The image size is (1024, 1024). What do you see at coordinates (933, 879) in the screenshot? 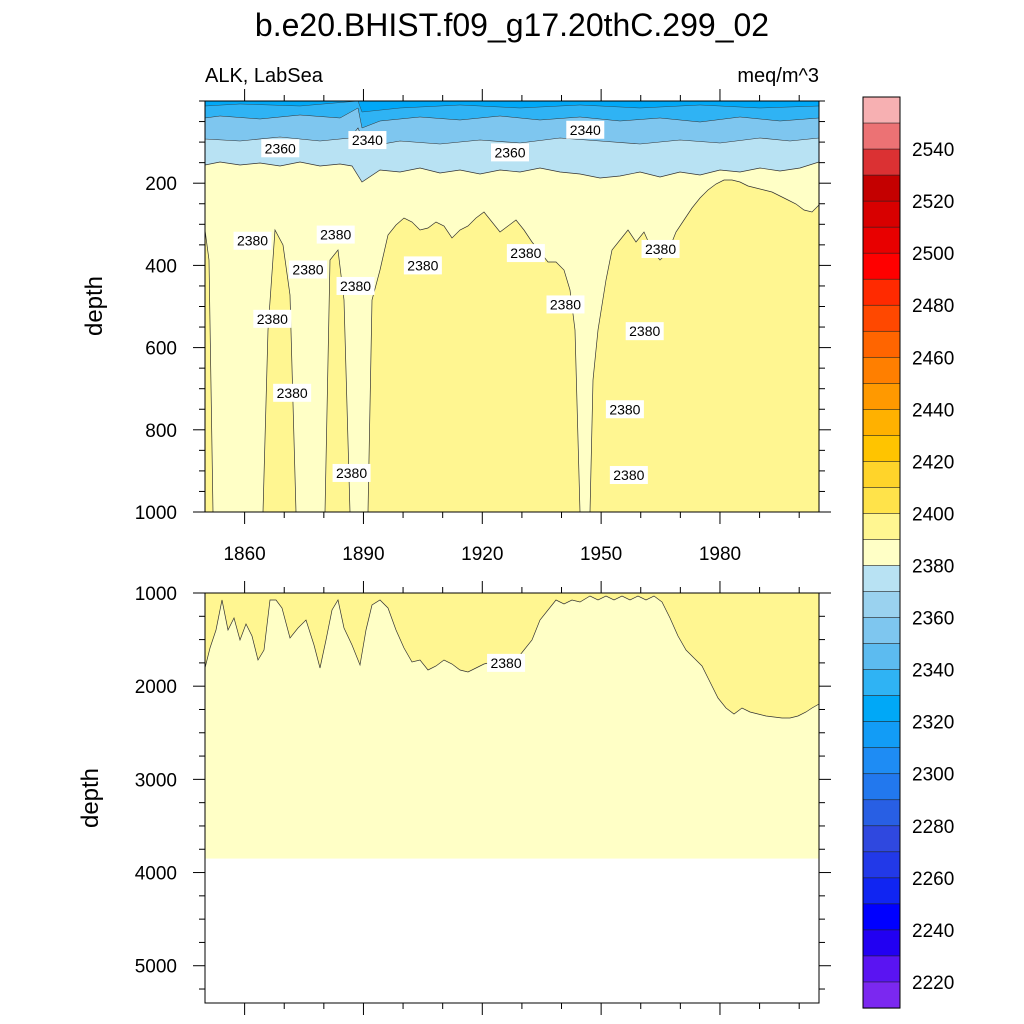
I see `colorbar-tick-label: 2260` at bounding box center [933, 879].